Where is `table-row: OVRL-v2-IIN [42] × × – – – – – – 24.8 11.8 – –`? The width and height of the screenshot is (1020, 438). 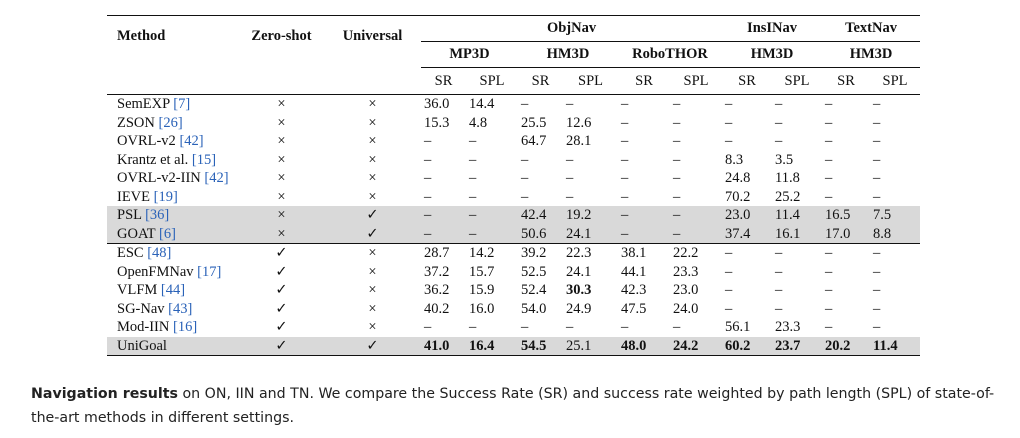 table-row: OVRL-v2-IIN [42] × × – – – – – – 24.8 11.8 – – is located at coordinates (513, 178).